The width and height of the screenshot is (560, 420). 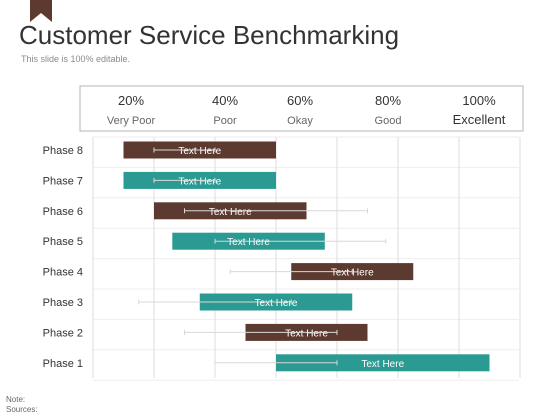 I want to click on page-title: Customer Service Benchmarking, so click(x=209, y=35).